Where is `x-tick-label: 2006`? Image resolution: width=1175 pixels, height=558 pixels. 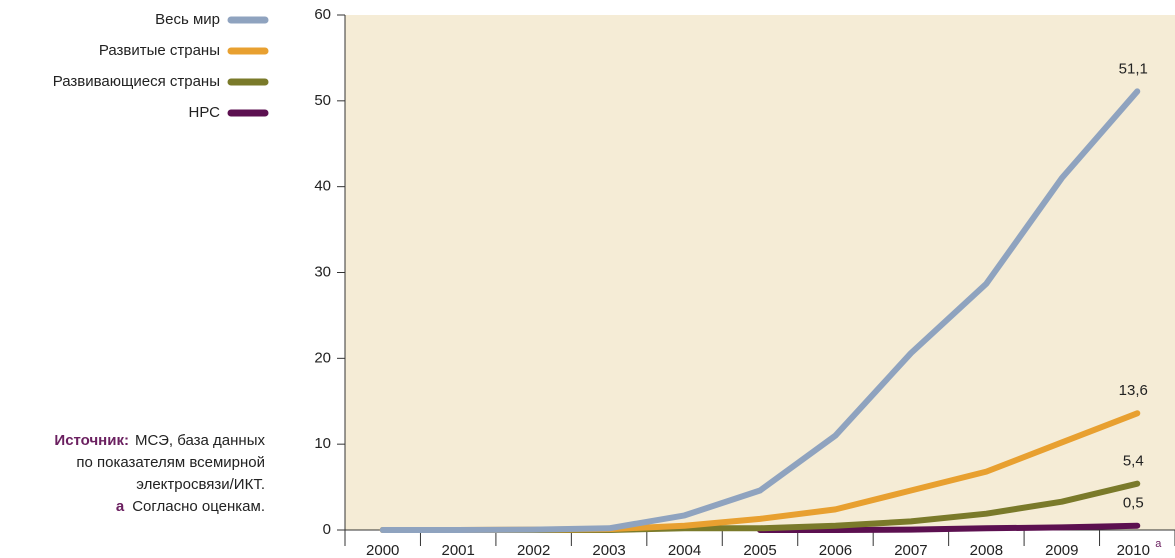 x-tick-label: 2006 is located at coordinates (835, 550).